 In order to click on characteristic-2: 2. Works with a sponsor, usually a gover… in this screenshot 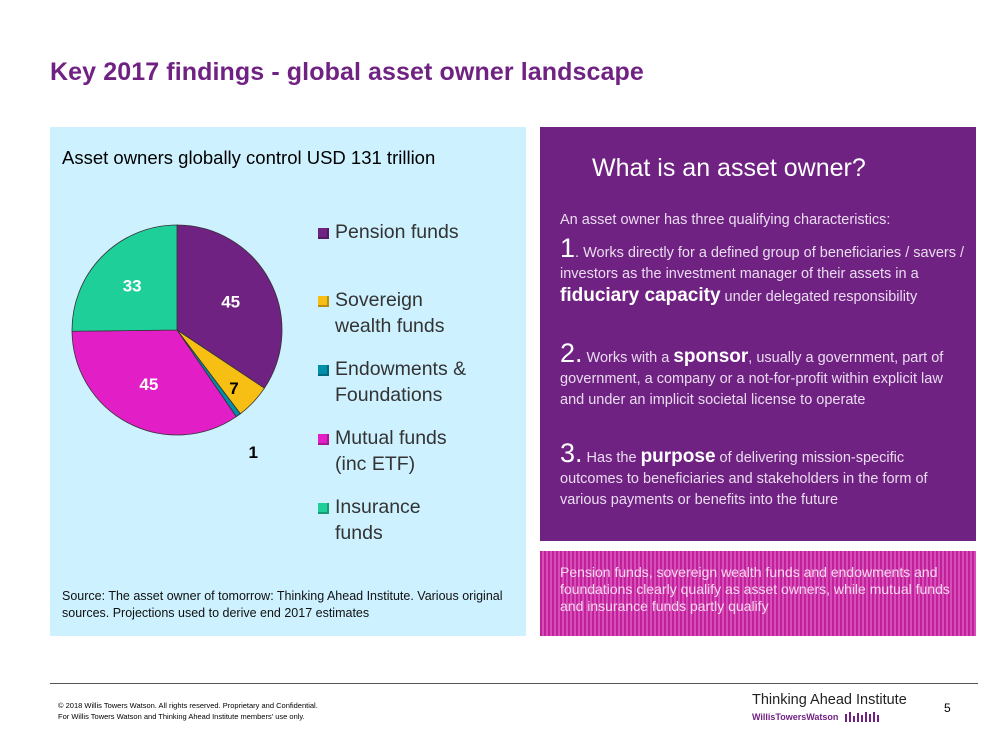, I will do `click(764, 375)`.